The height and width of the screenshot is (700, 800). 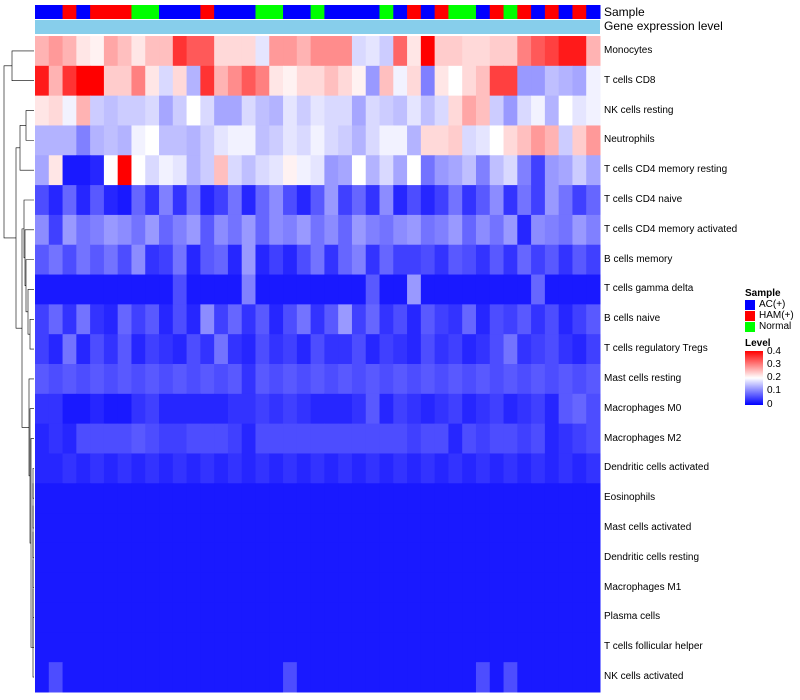 I want to click on legend-label-ham: HAM(+), so click(x=776, y=315).